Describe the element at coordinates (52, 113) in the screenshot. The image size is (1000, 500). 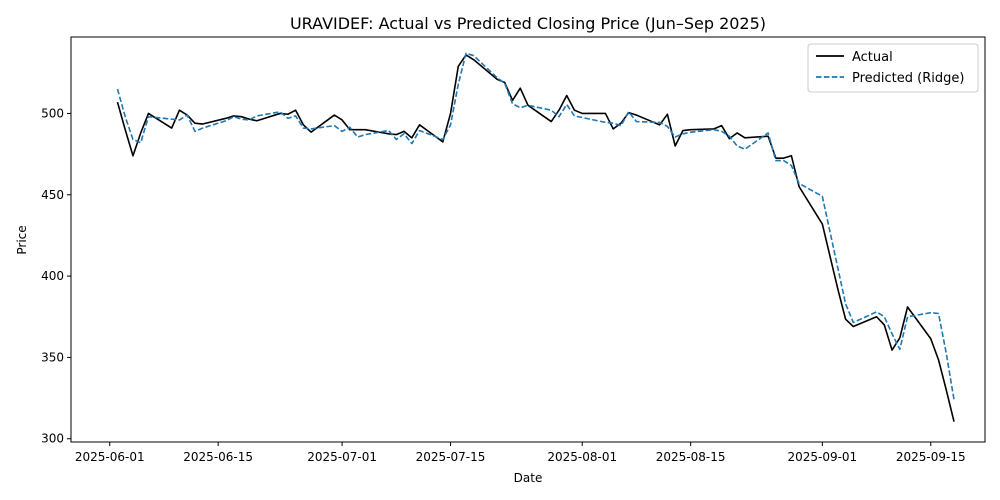
I see `y-tick-label: 500` at that location.